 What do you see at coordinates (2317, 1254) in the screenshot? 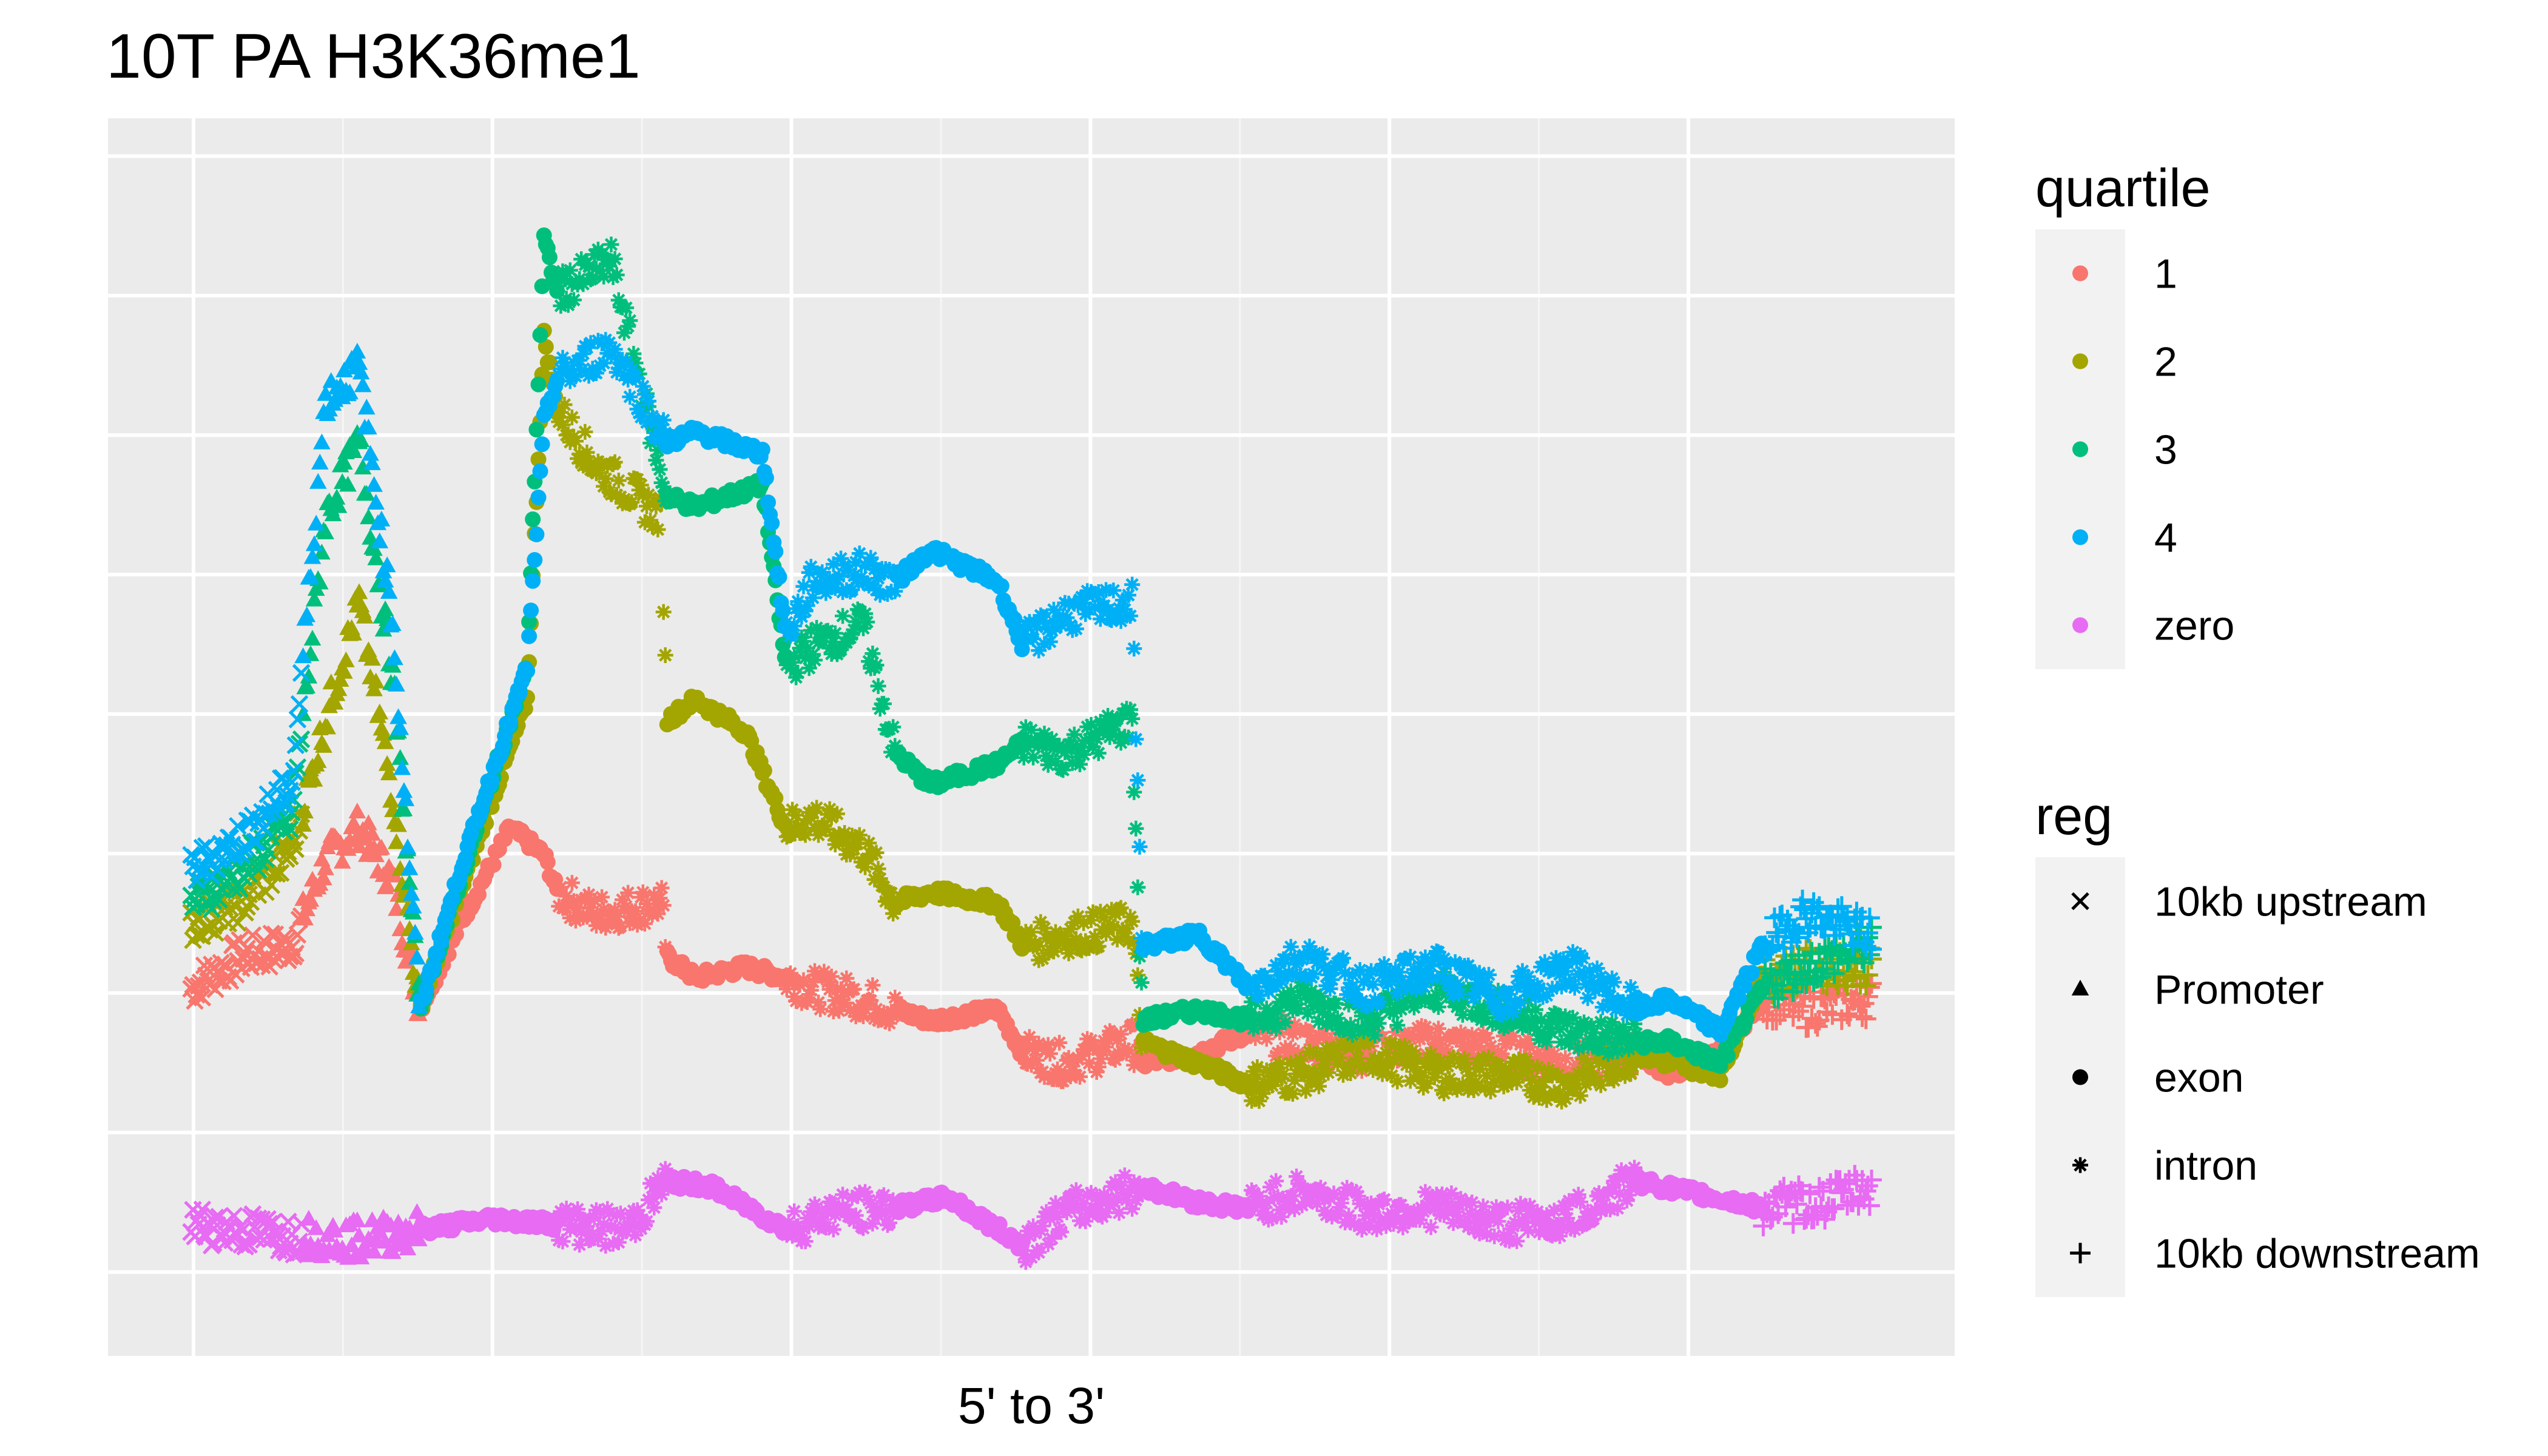
I see `legend-label-10kb downstream: 10kb downstream` at bounding box center [2317, 1254].